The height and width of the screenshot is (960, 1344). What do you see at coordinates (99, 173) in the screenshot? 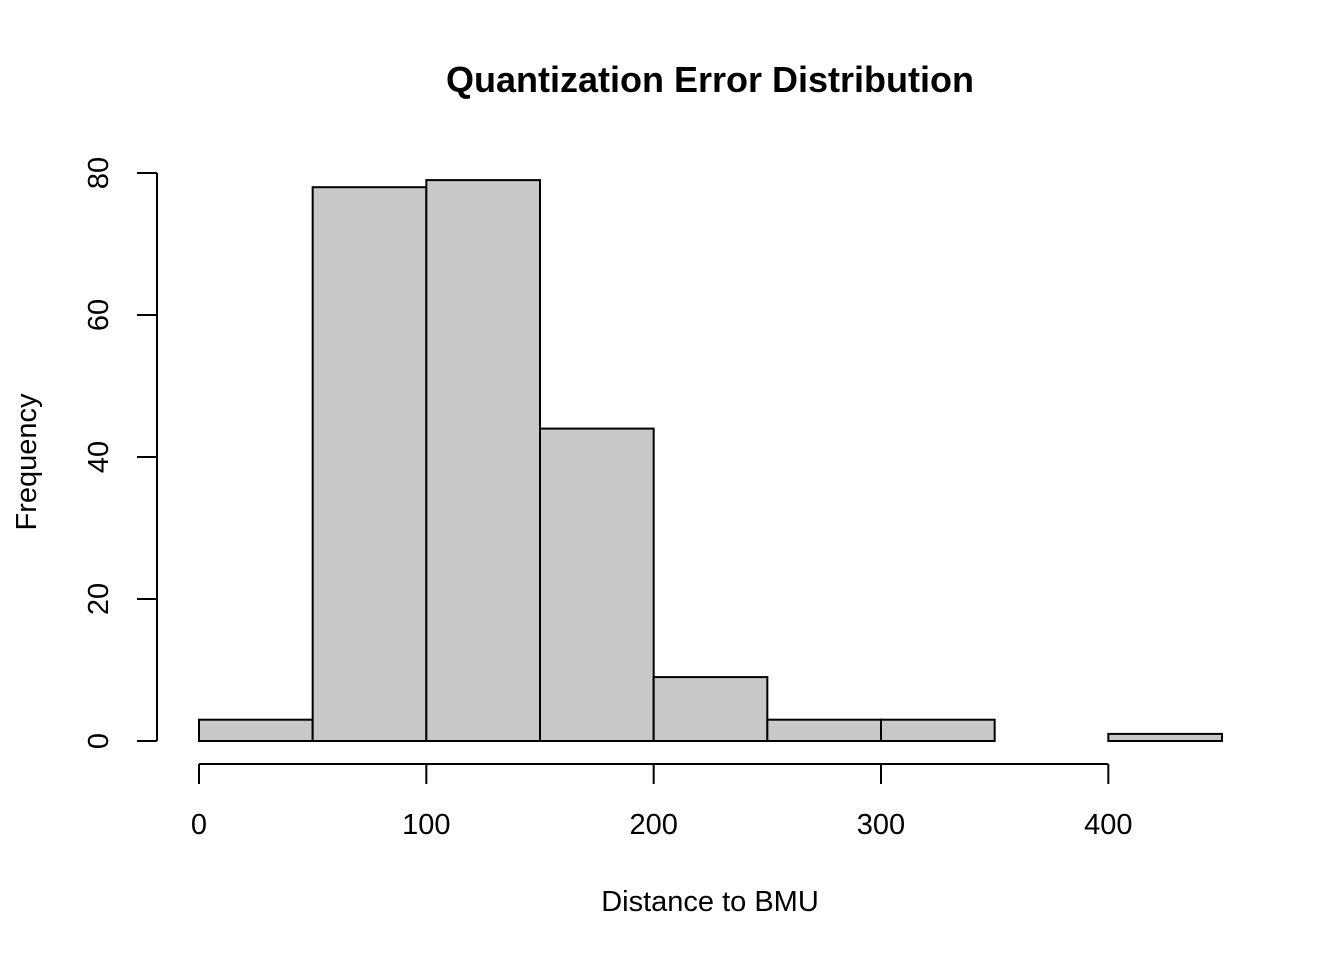
I see `y-tick-label: 80` at bounding box center [99, 173].